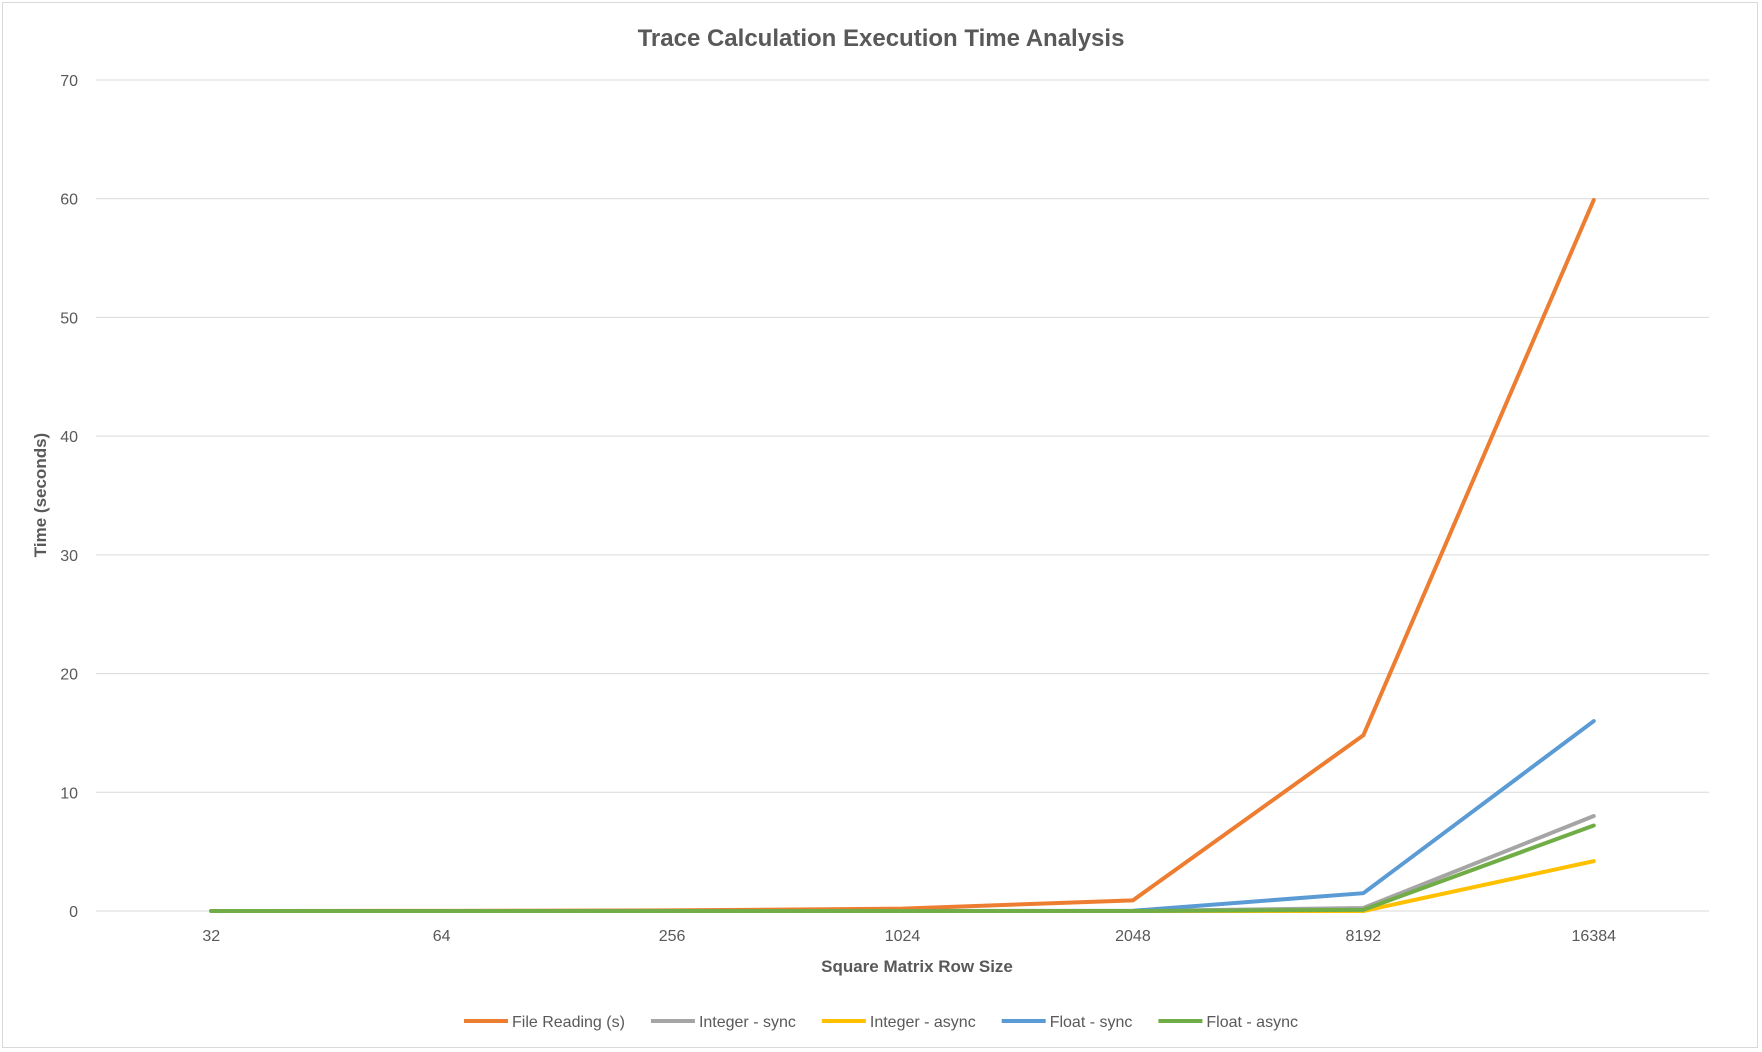 This screenshot has width=1762, height=1052. What do you see at coordinates (1091, 1022) in the screenshot?
I see `legend-label: Float - sync` at bounding box center [1091, 1022].